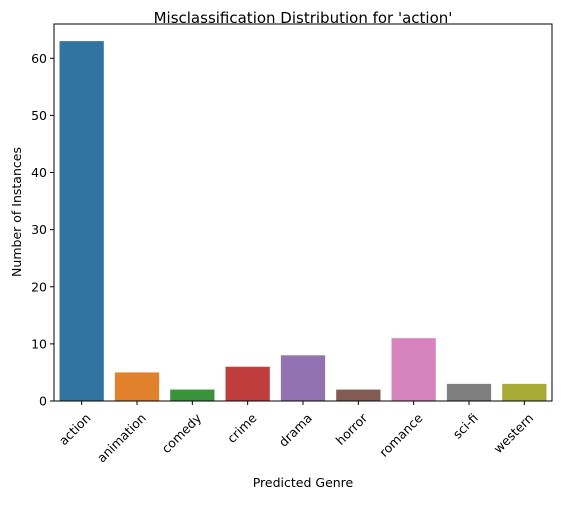 The height and width of the screenshot is (505, 562). What do you see at coordinates (81, 221) in the screenshot?
I see `bar-action` at bounding box center [81, 221].